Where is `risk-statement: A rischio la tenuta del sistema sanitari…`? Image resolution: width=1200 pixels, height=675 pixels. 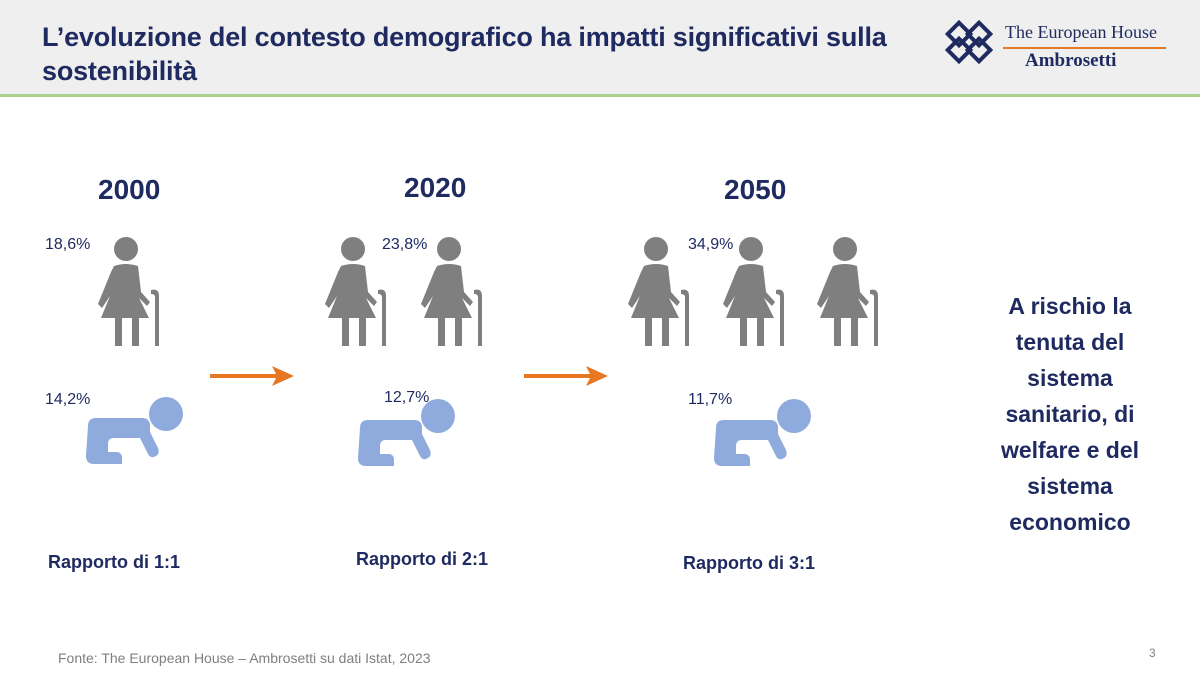 risk-statement: A rischio la tenuta del sistema sanitari… is located at coordinates (1070, 414).